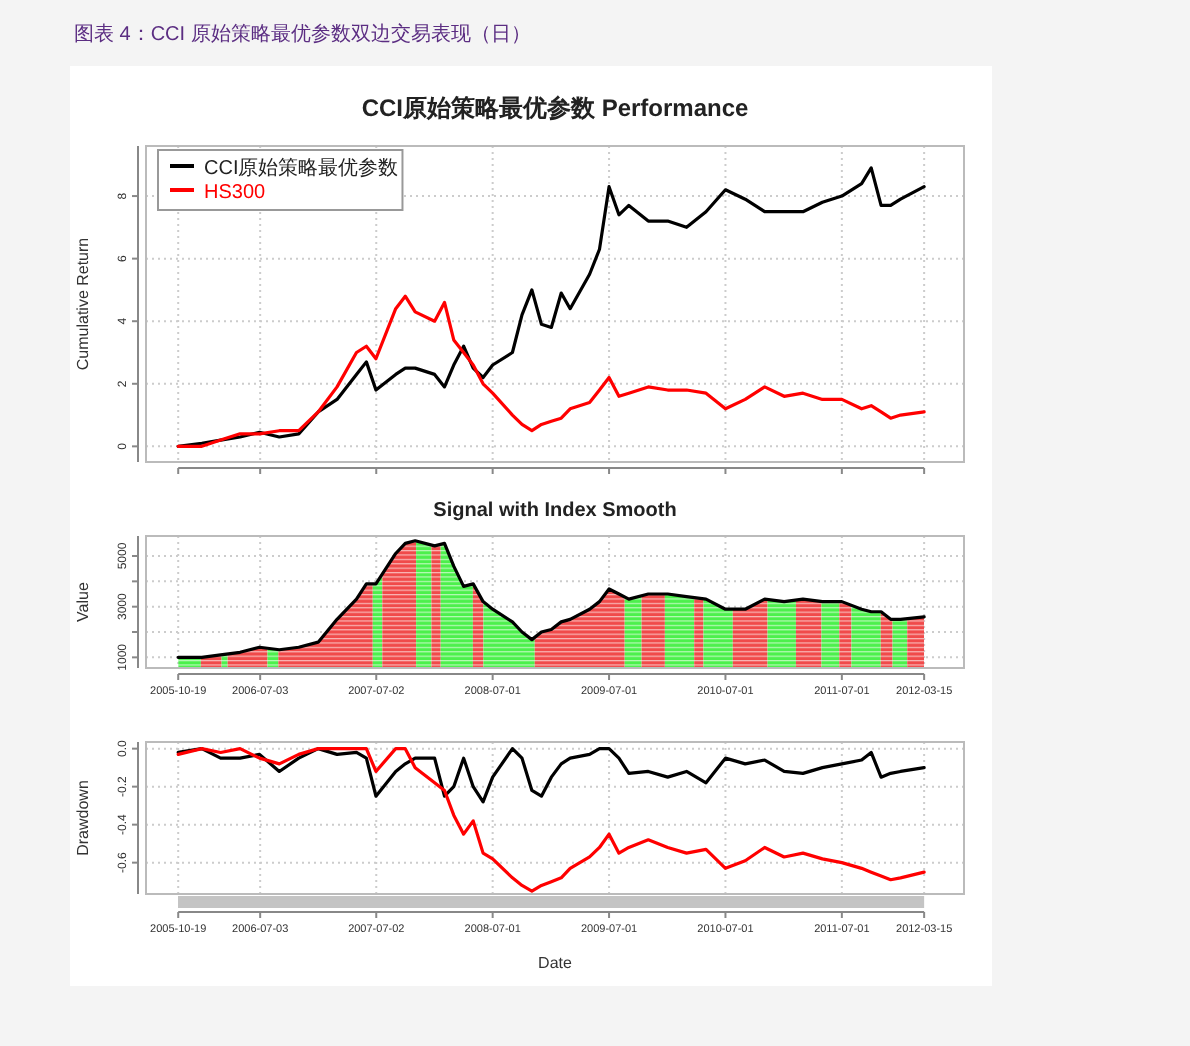  What do you see at coordinates (83, 601) in the screenshot?
I see `y-axis-title: Value` at bounding box center [83, 601].